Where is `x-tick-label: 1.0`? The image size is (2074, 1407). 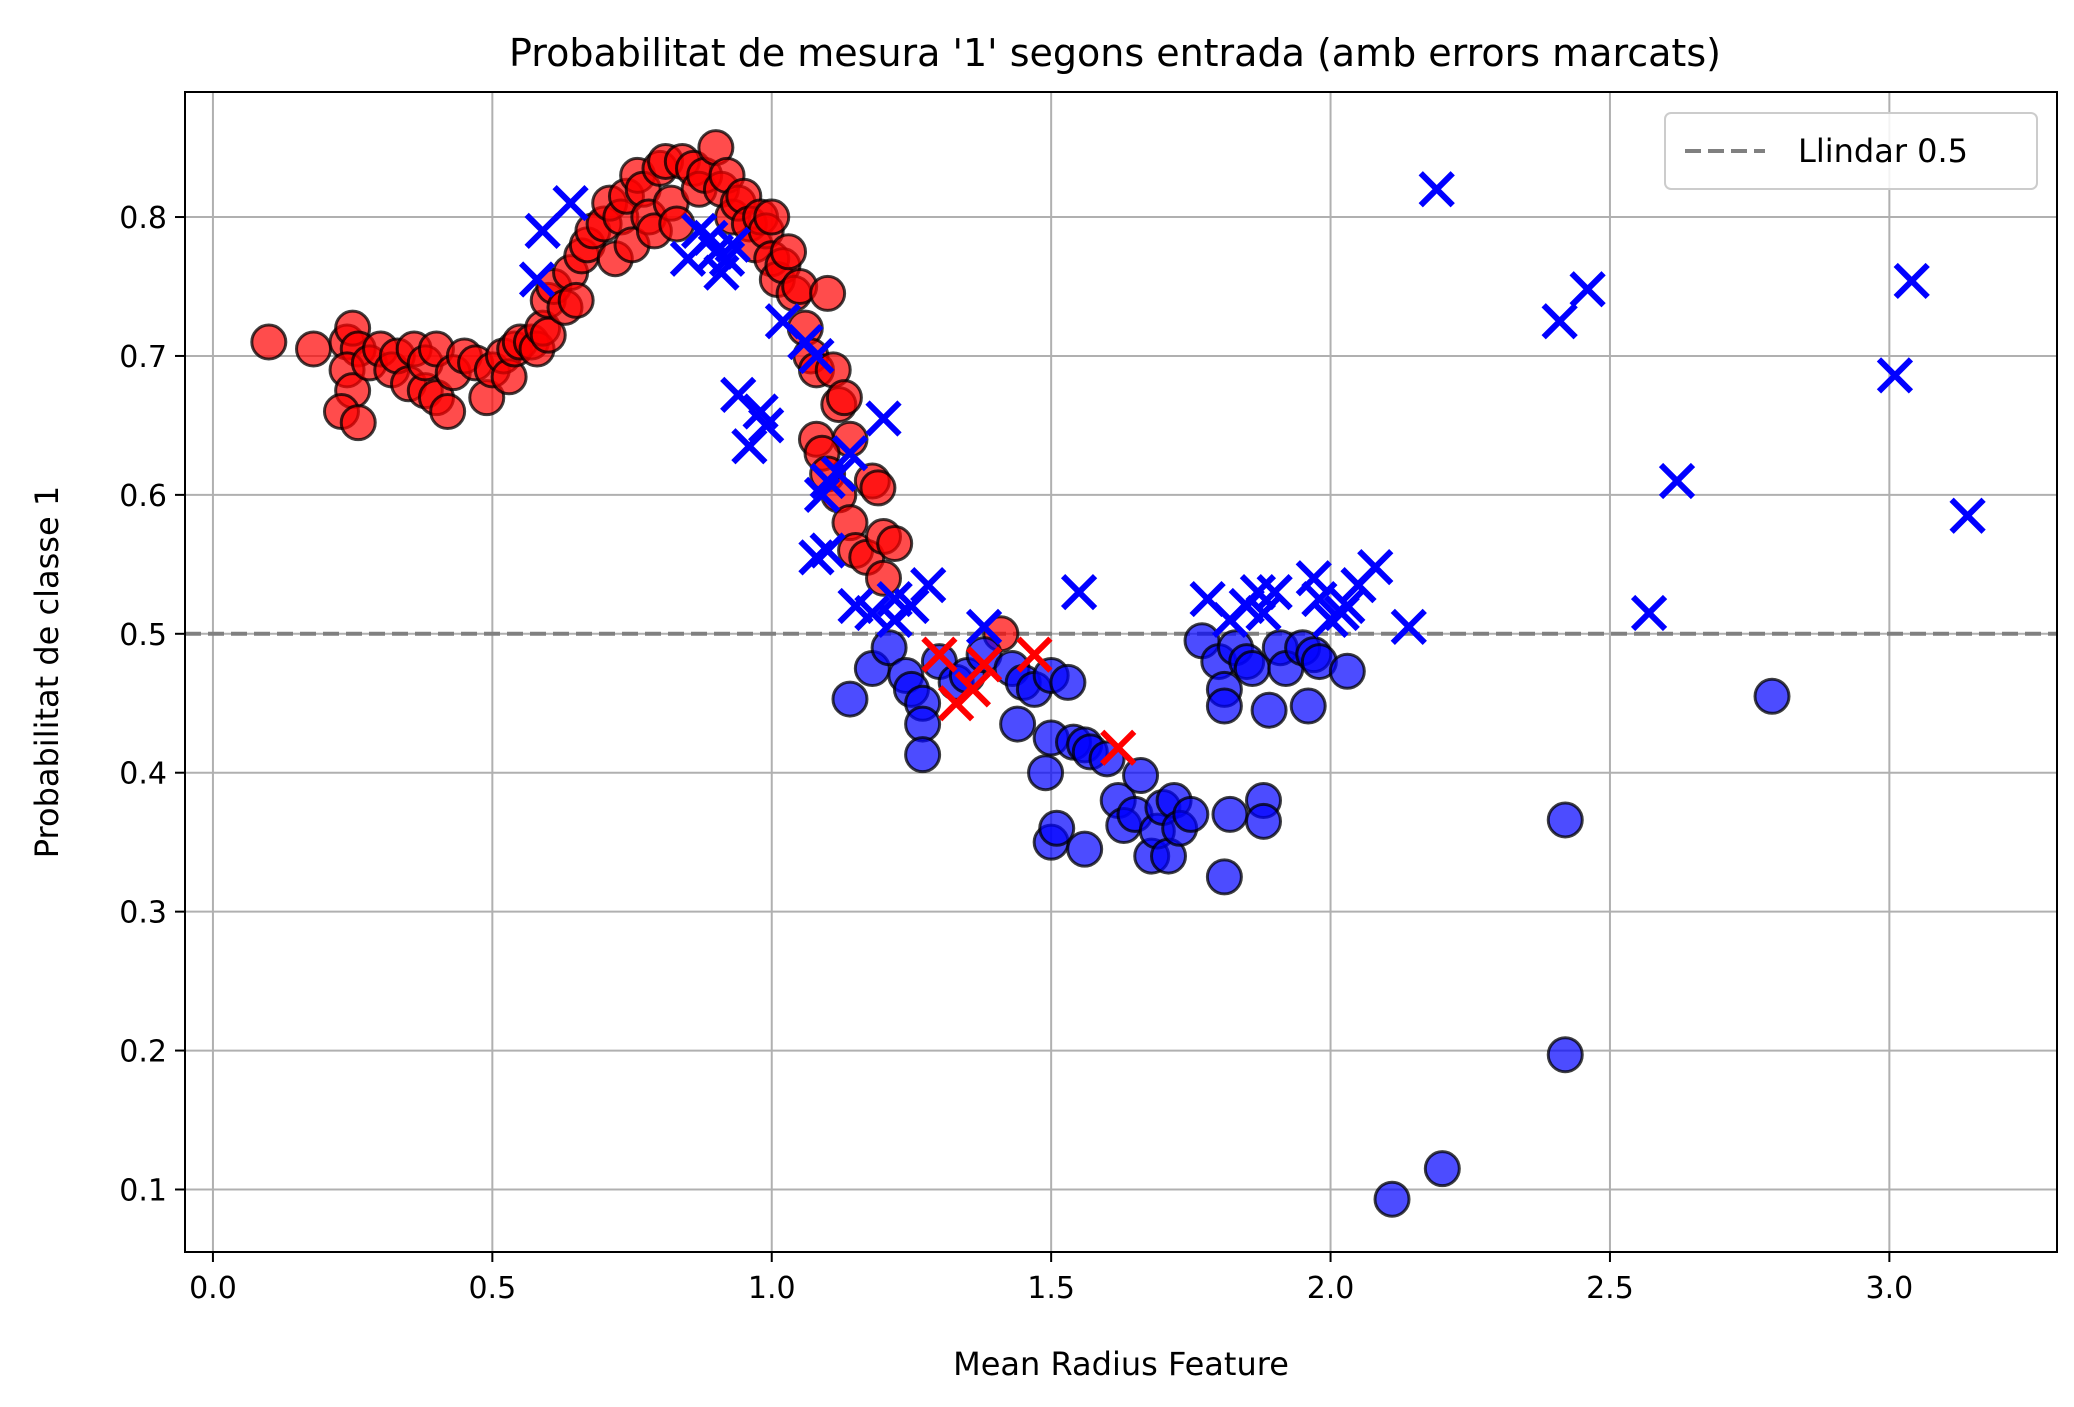 x-tick-label: 1.0 is located at coordinates (772, 1288).